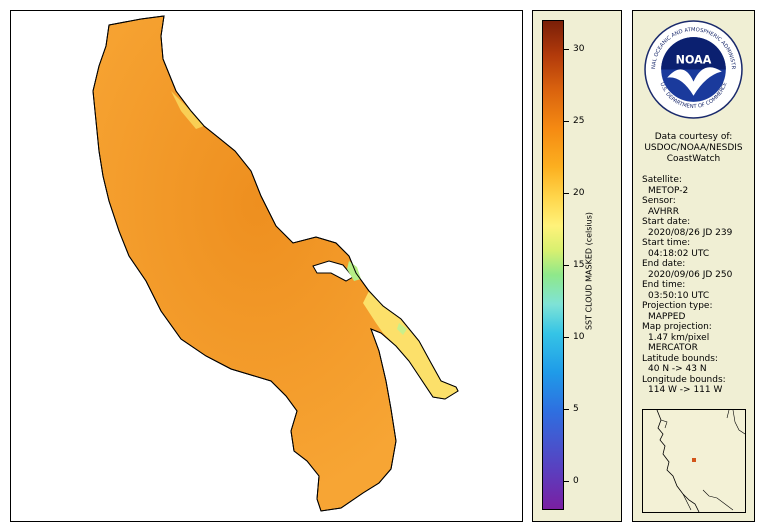 The image size is (764, 532). What do you see at coordinates (667, 317) in the screenshot?
I see `projection-type-value: MAPPED` at bounding box center [667, 317].